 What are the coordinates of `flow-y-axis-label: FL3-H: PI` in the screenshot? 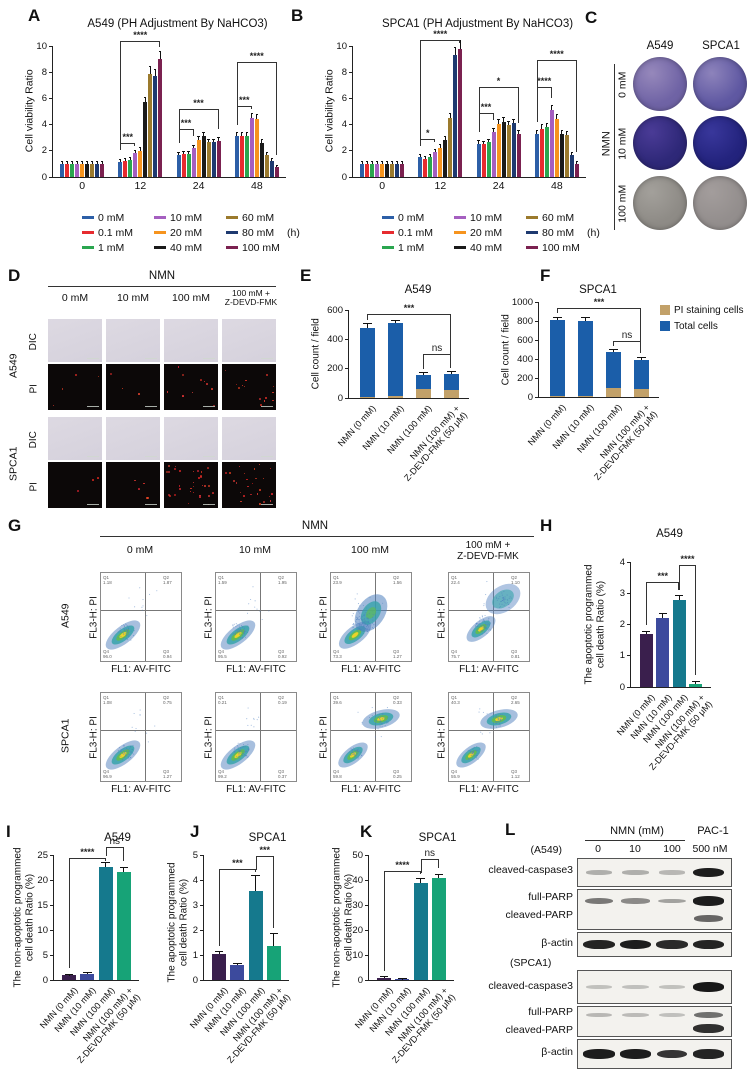 It's located at (442, 737).